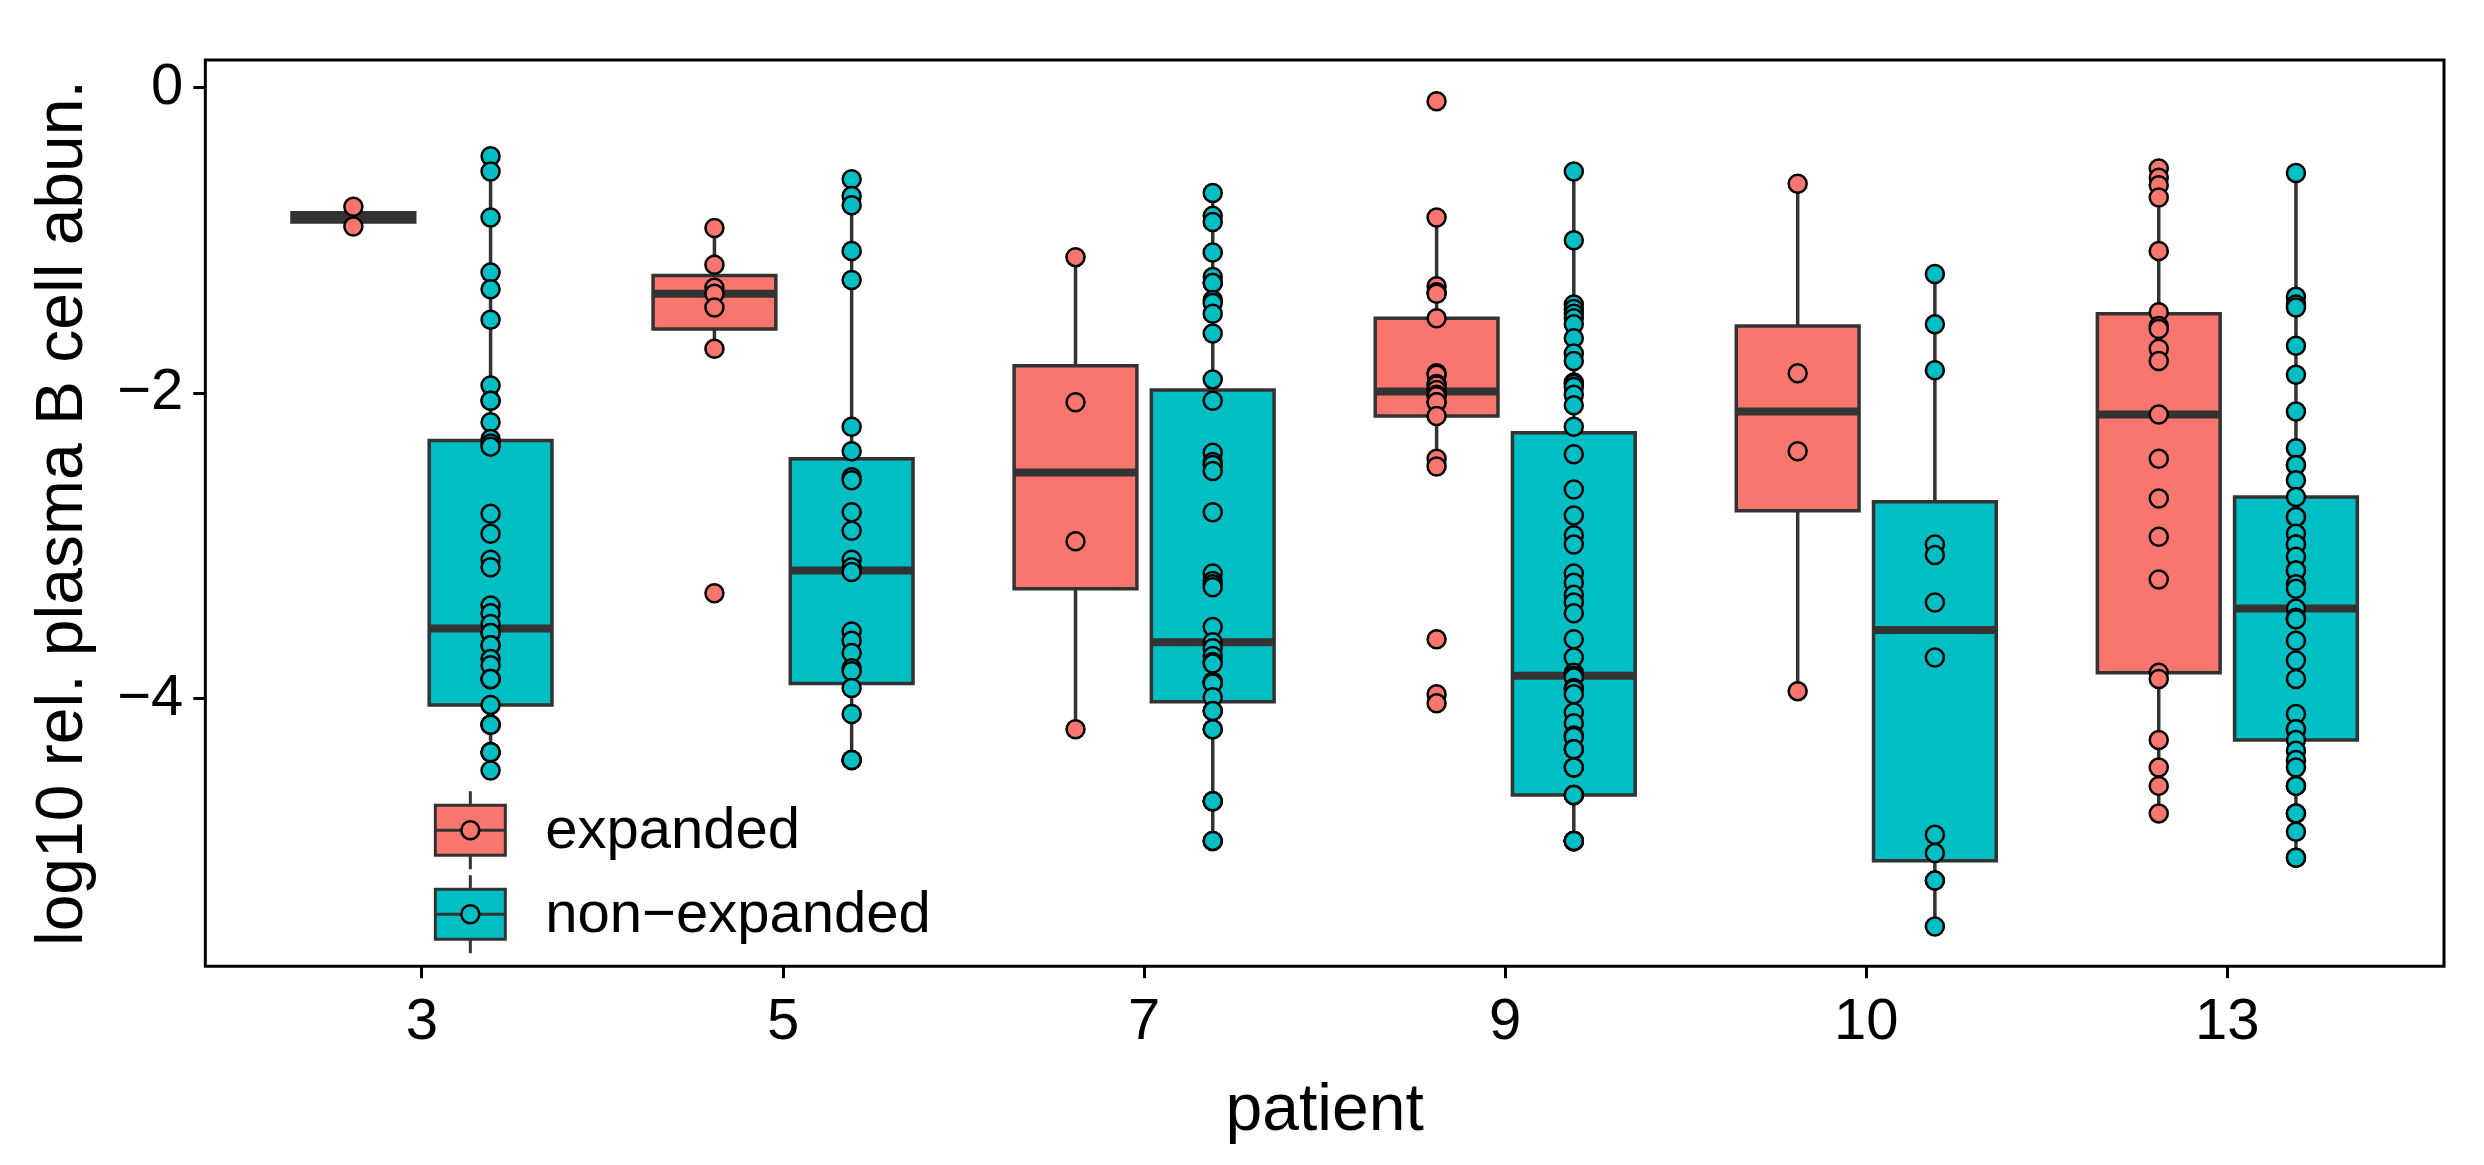 This screenshot has width=2484, height=1165. I want to click on x-tick-label: 13, so click(2227, 1018).